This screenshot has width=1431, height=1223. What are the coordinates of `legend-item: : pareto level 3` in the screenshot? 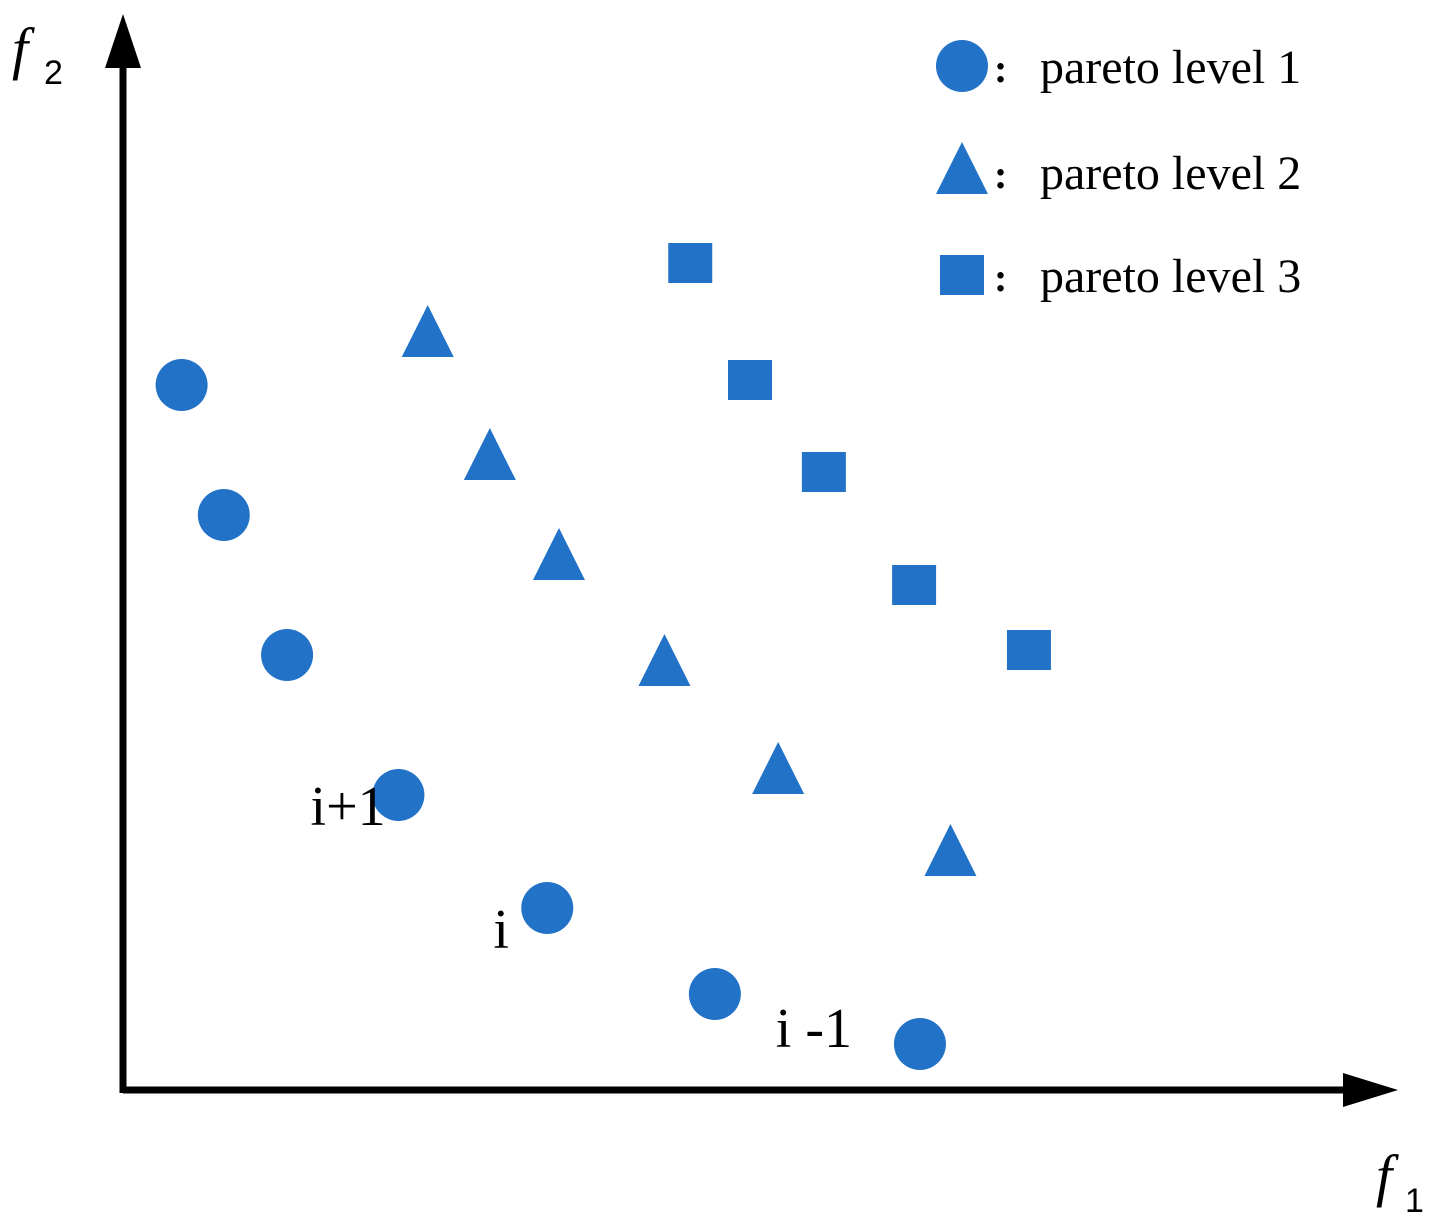 It's located at (1120, 276).